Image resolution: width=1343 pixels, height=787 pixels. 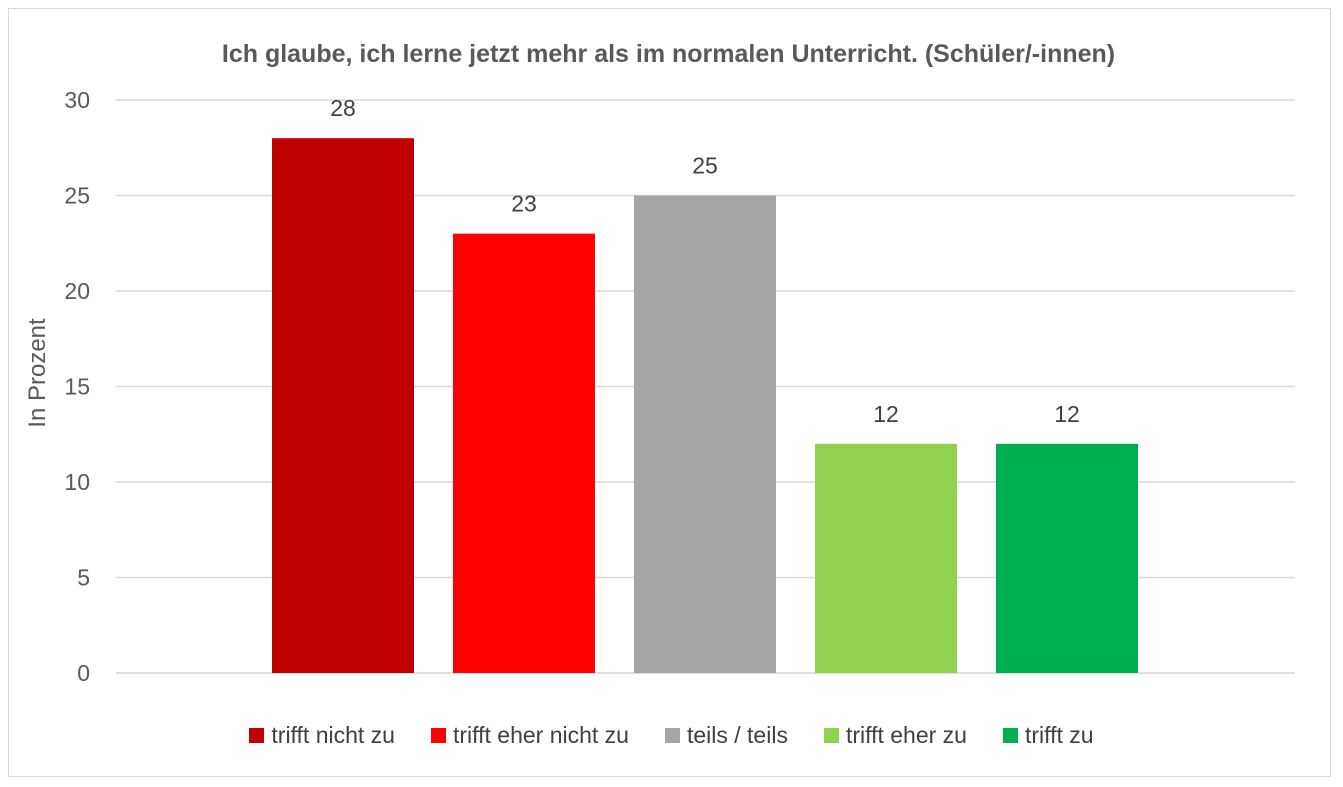 I want to click on legend-item: trifft zu, so click(x=1048, y=735).